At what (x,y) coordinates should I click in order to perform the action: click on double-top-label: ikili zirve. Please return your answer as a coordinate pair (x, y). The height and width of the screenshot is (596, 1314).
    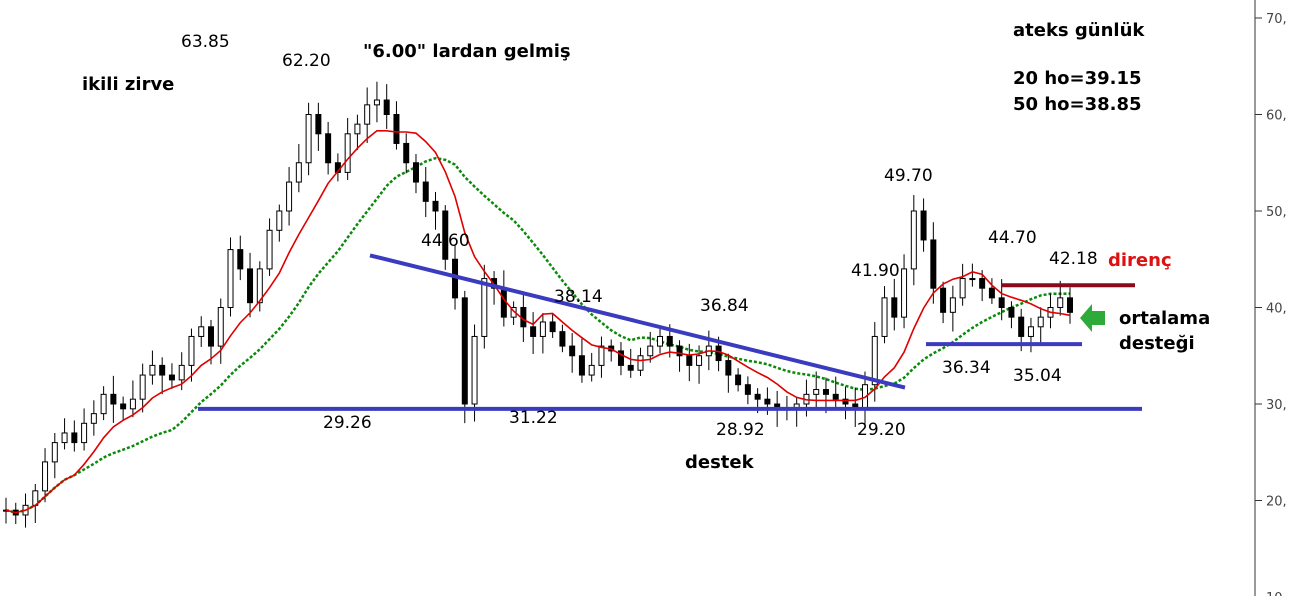
    Looking at the image, I should click on (128, 84).